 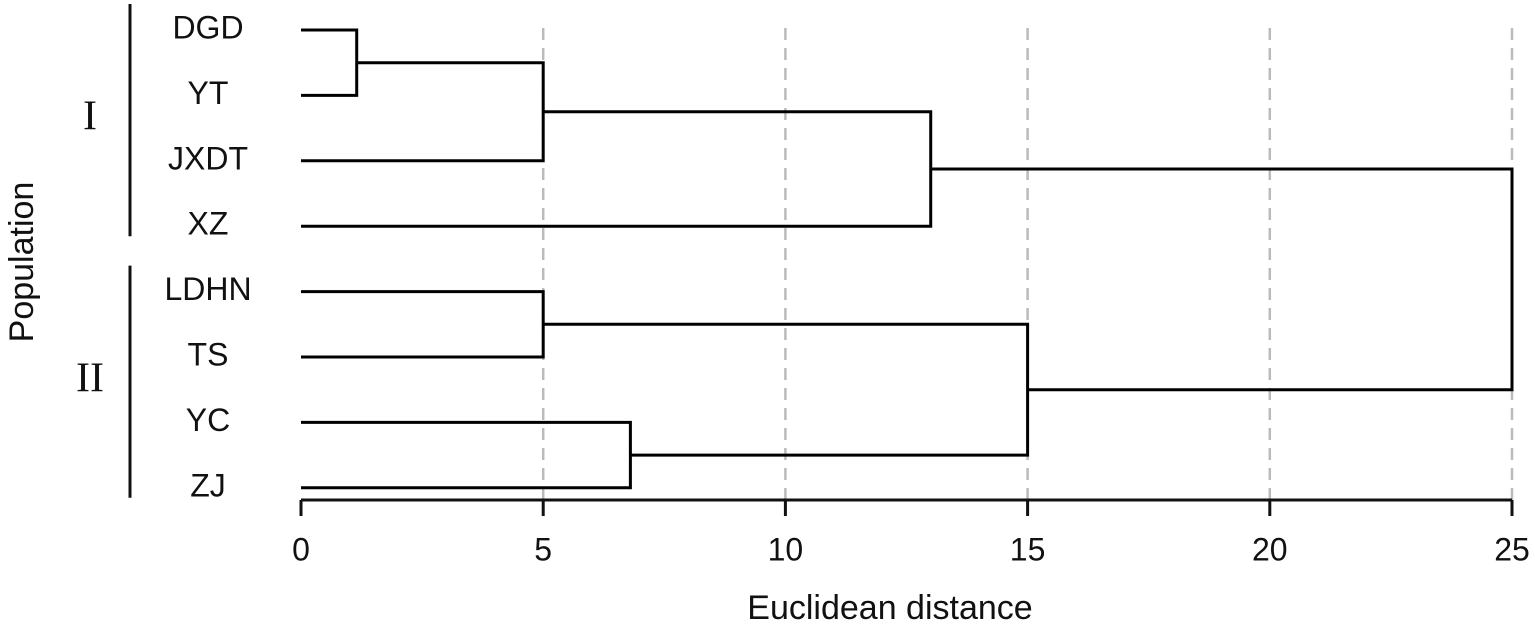 I want to click on leaf-label: JXDT, so click(x=208, y=158).